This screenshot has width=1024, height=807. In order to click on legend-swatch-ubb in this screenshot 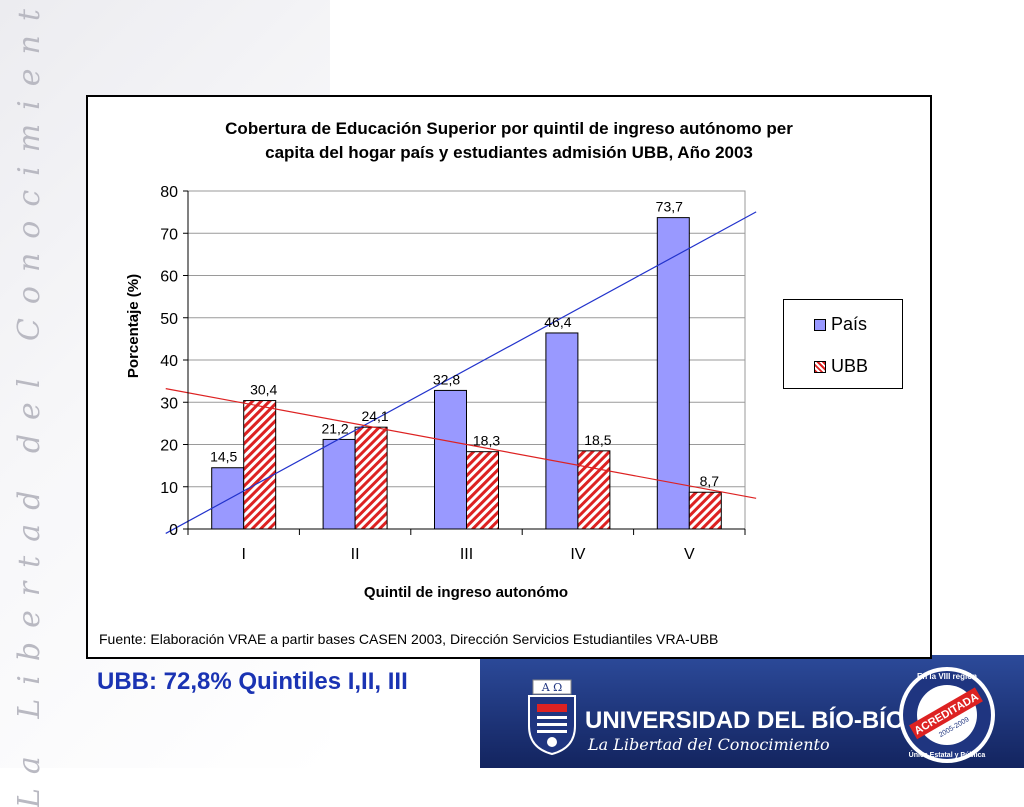, I will do `click(820, 366)`.